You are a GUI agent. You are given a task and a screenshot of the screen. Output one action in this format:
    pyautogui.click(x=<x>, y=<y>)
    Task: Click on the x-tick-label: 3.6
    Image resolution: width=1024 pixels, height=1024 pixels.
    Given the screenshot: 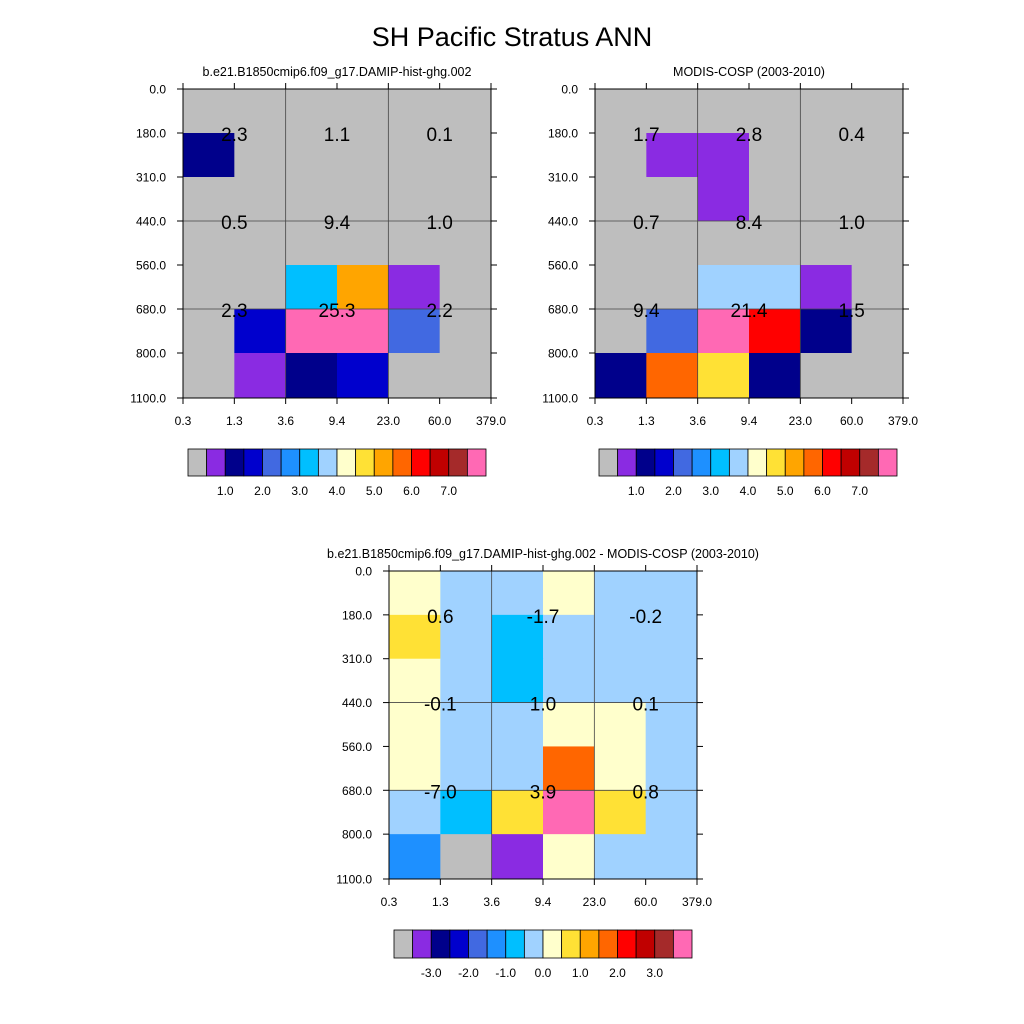 What is the action you would take?
    pyautogui.click(x=491, y=902)
    